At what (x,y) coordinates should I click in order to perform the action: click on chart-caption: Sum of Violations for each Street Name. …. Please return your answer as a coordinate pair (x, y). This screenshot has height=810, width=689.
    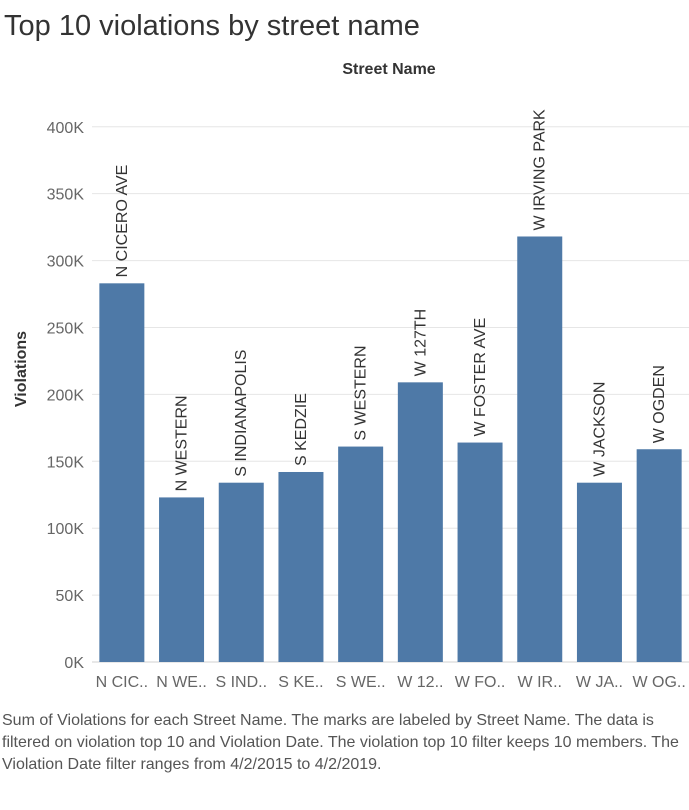
    Looking at the image, I should click on (340, 742).